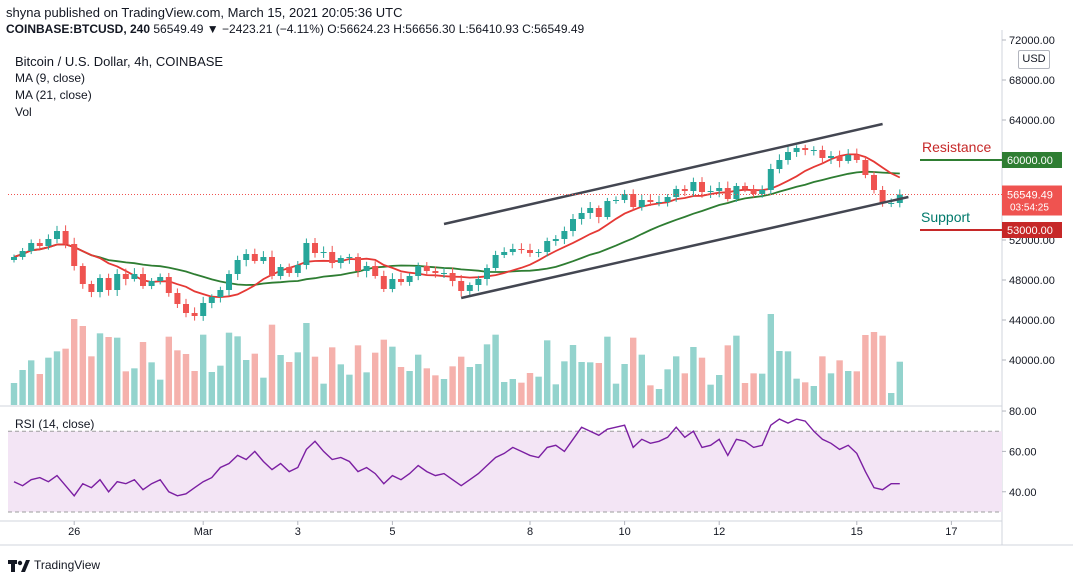 This screenshot has height=584, width=1073. Describe the element at coordinates (50, 78) in the screenshot. I see `legend-ma9: MA (9, close)` at that location.